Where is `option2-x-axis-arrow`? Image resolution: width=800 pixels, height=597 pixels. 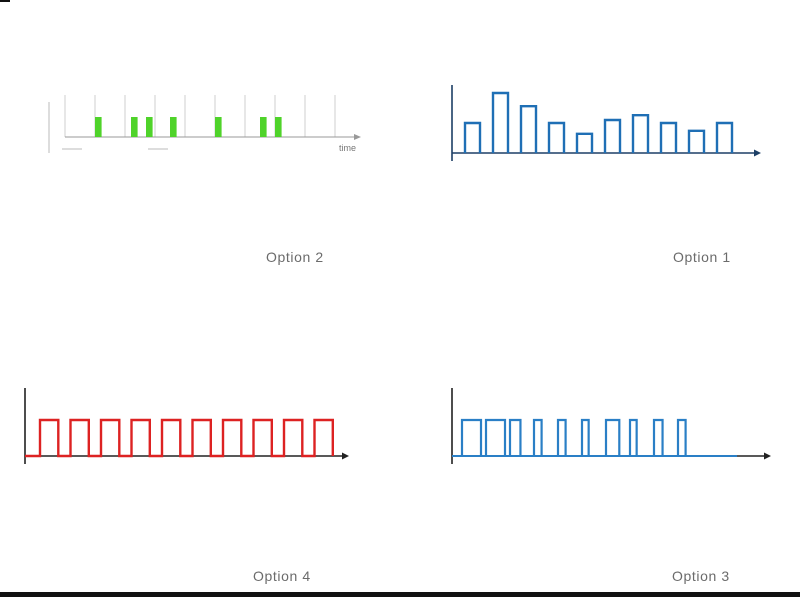 option2-x-axis-arrow is located at coordinates (357, 137).